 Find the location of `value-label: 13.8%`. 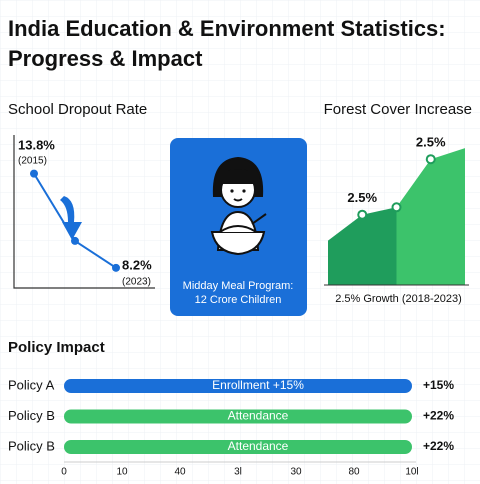

value-label: 13.8% is located at coordinates (36, 144).